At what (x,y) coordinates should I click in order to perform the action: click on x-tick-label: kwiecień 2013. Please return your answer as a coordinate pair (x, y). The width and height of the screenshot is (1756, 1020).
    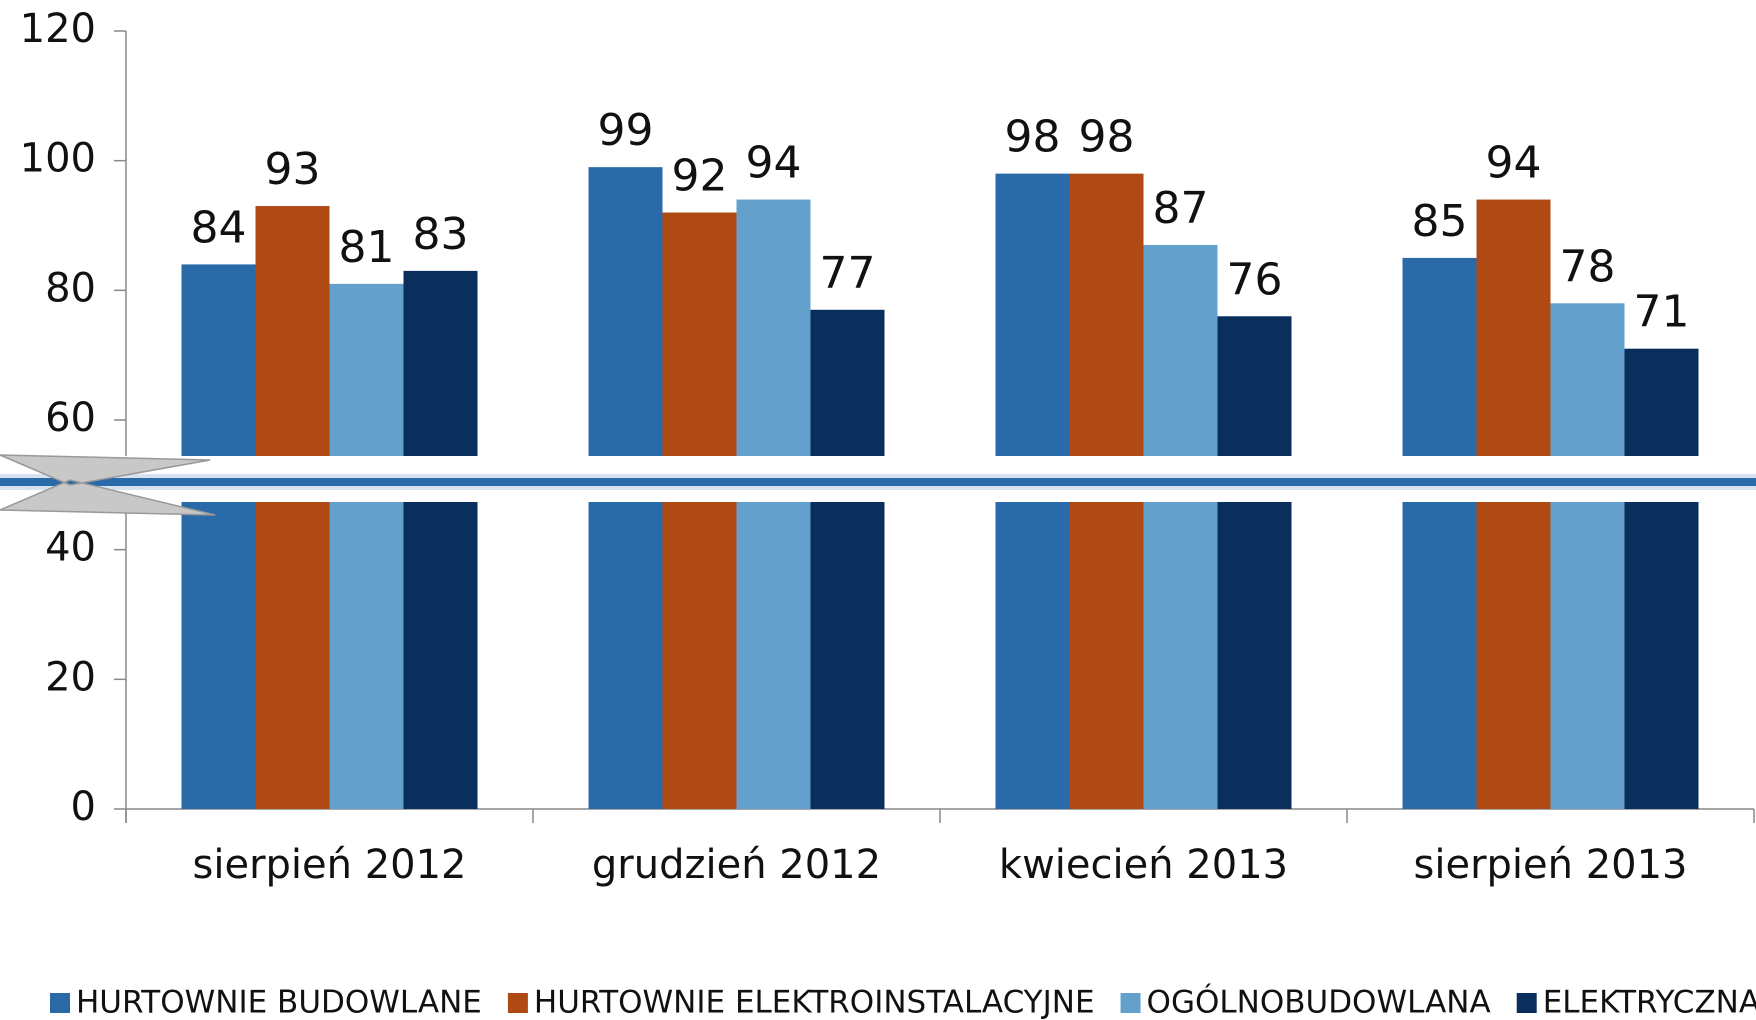
    Looking at the image, I should click on (1143, 865).